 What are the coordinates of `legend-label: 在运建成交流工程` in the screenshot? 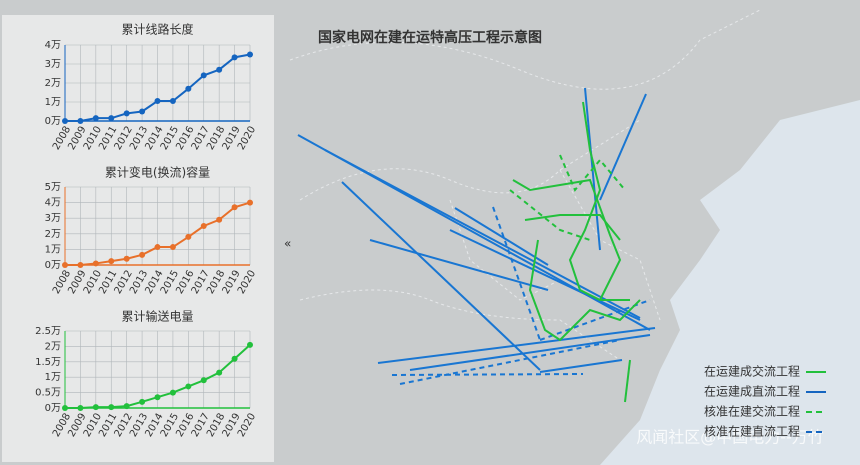 It's located at (752, 371).